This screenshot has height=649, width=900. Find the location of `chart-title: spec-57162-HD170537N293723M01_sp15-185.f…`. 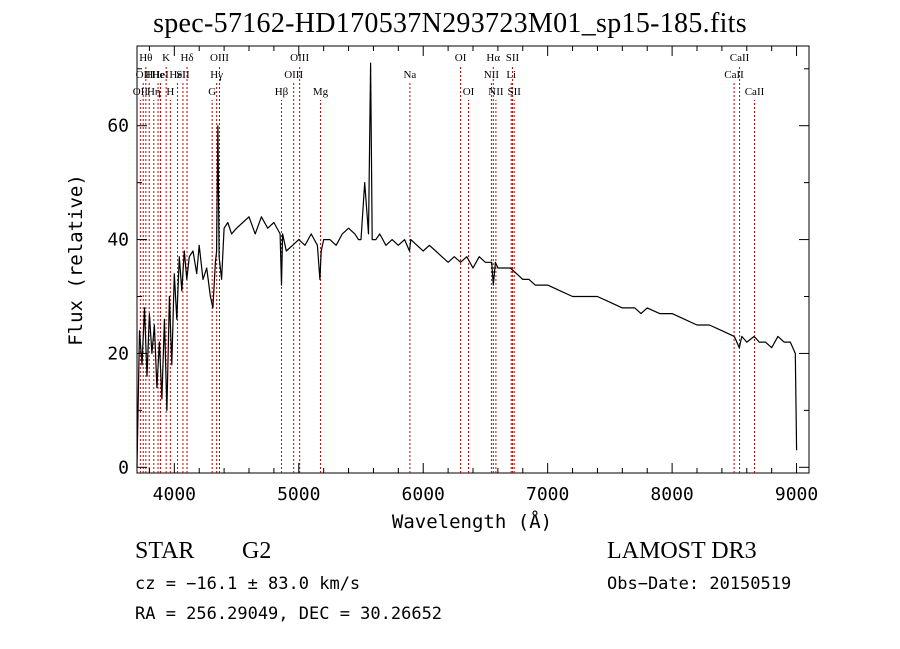

chart-title: spec-57162-HD170537N293723M01_sp15-185.f… is located at coordinates (450, 23).